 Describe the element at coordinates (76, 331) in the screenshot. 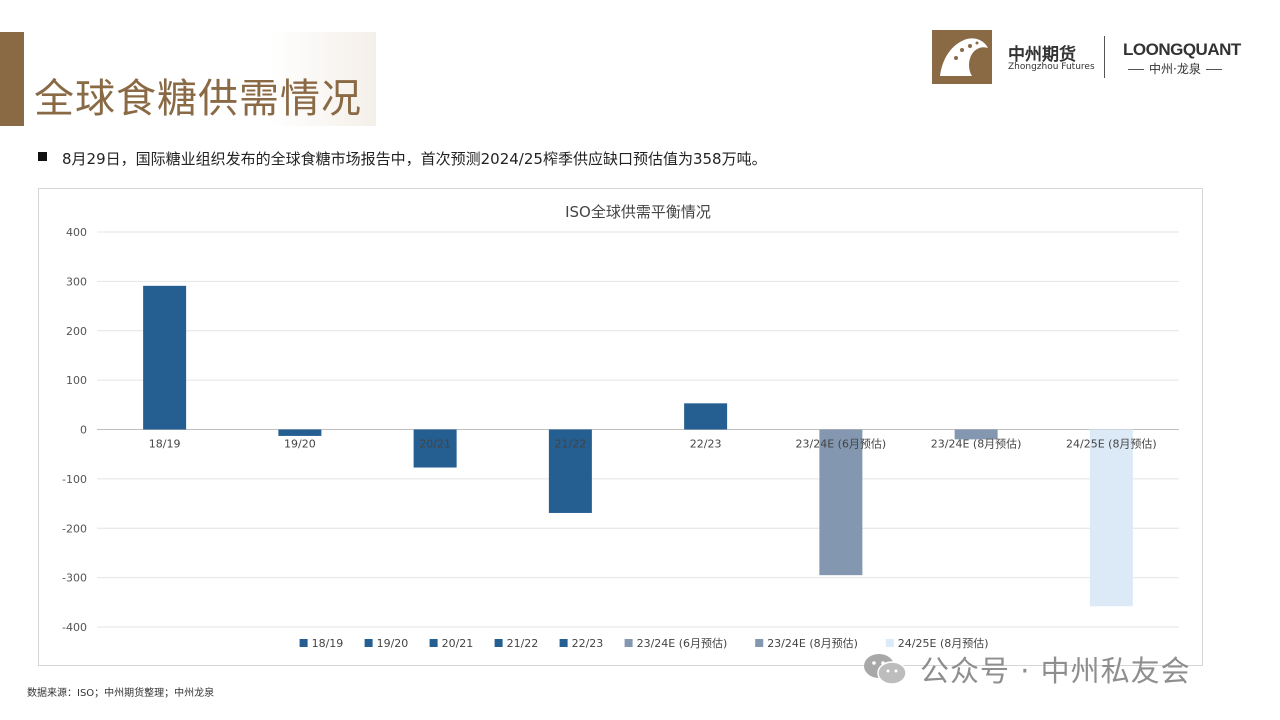

I see `y-tick-label: 200` at that location.